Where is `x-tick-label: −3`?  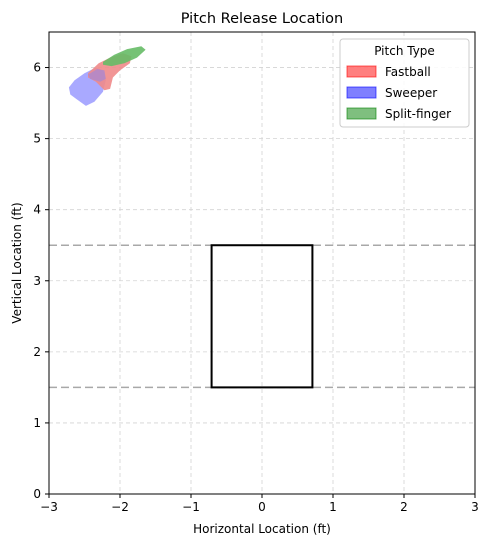
x-tick-label: −3 is located at coordinates (49, 507).